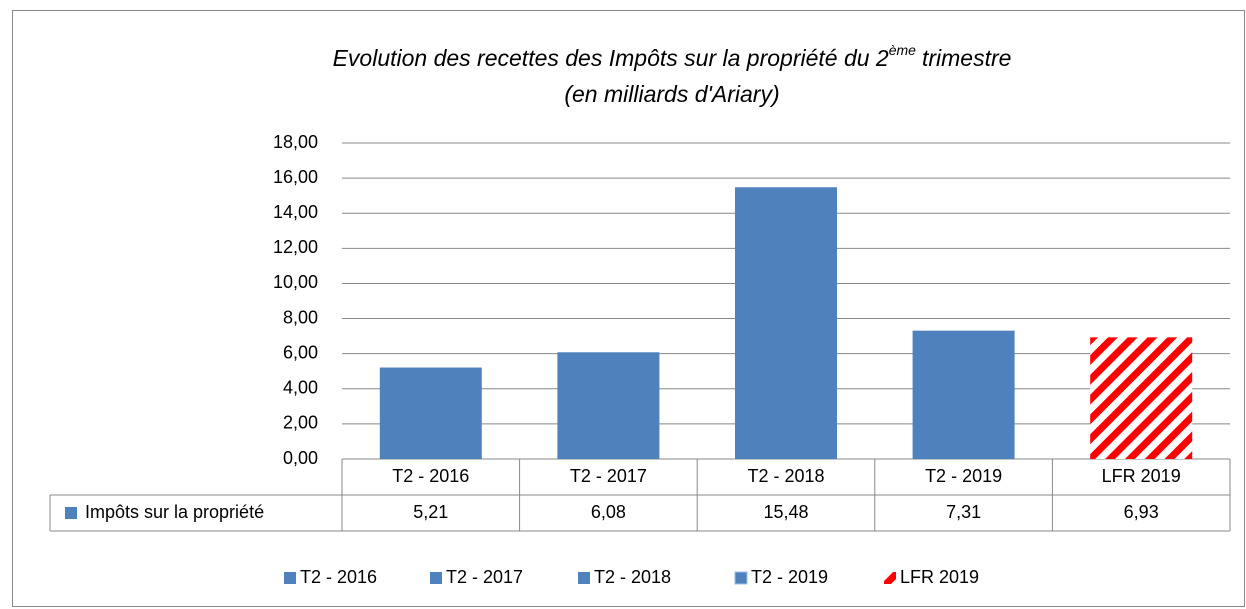 Image resolution: width=1246 pixels, height=609 pixels. What do you see at coordinates (295, 142) in the screenshot?
I see `y-tick-label: 18,00` at bounding box center [295, 142].